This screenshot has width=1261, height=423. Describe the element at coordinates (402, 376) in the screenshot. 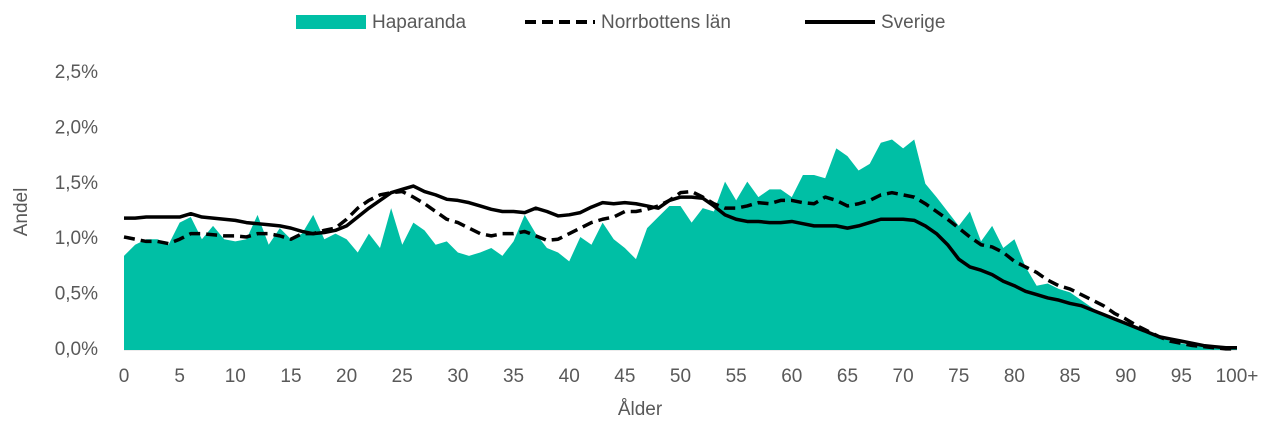

I see `x-tick-label: 25` at that location.